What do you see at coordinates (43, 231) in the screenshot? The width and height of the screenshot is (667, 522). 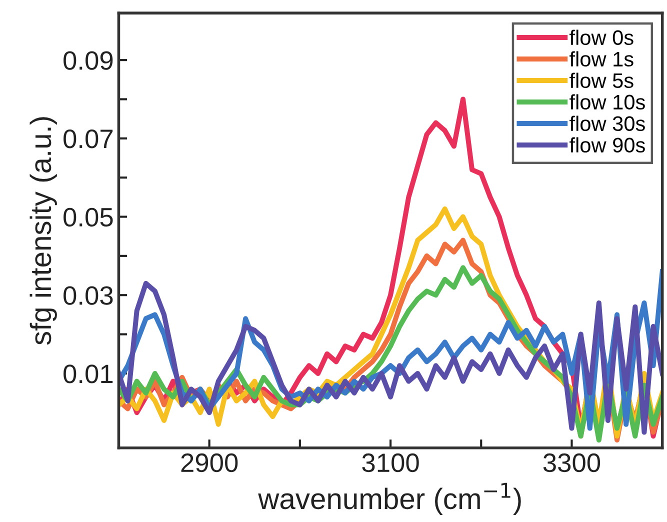 I see `y-axis-title: sfg intensity (a.u.)` at bounding box center [43, 231].